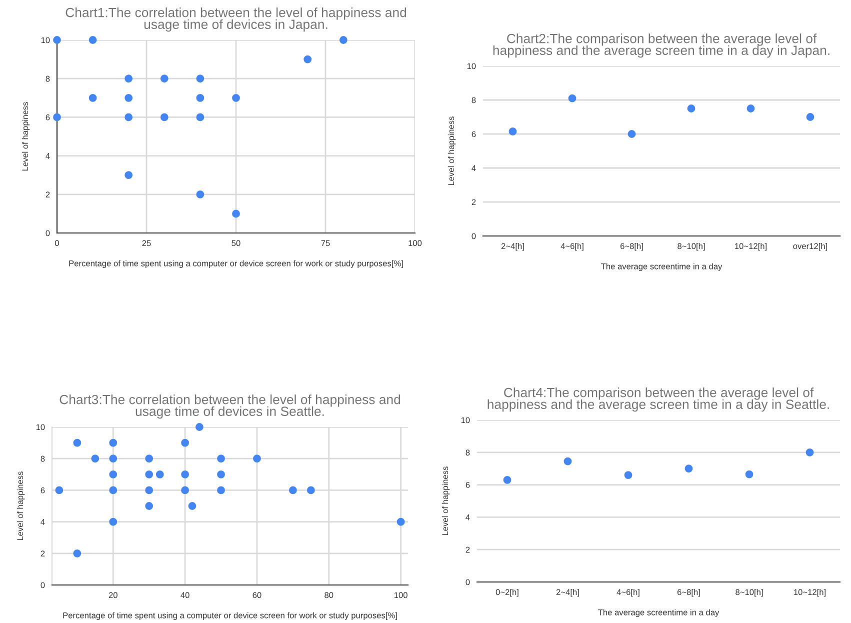  What do you see at coordinates (257, 595) in the screenshot?
I see `x-tick-label: 60` at bounding box center [257, 595].